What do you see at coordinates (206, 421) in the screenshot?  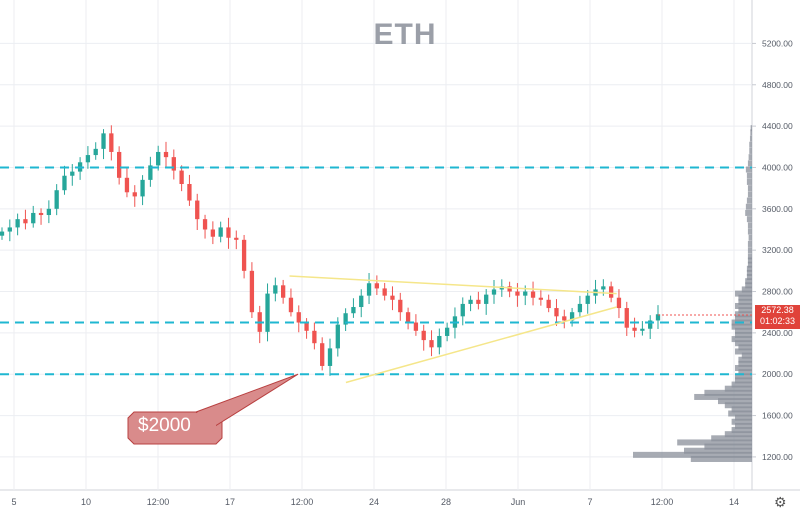 I see `price-callout-joint` at bounding box center [206, 421].